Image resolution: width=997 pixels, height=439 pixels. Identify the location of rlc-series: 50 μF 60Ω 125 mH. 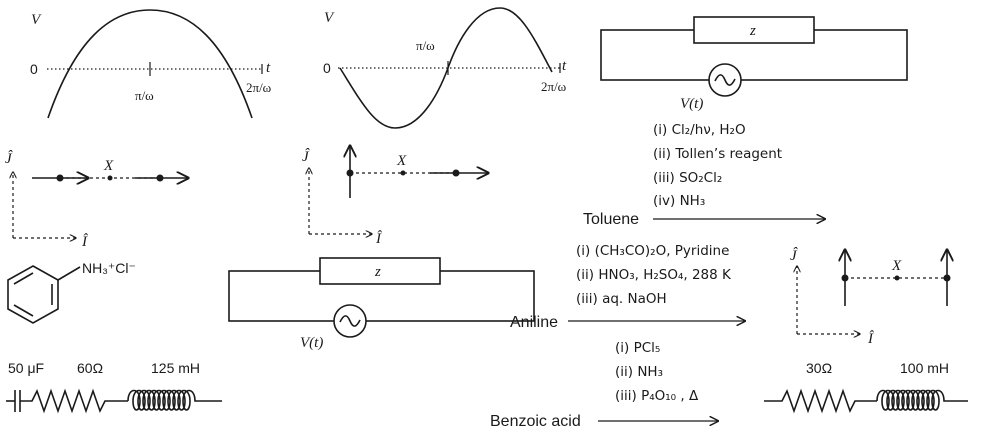
(114, 387).